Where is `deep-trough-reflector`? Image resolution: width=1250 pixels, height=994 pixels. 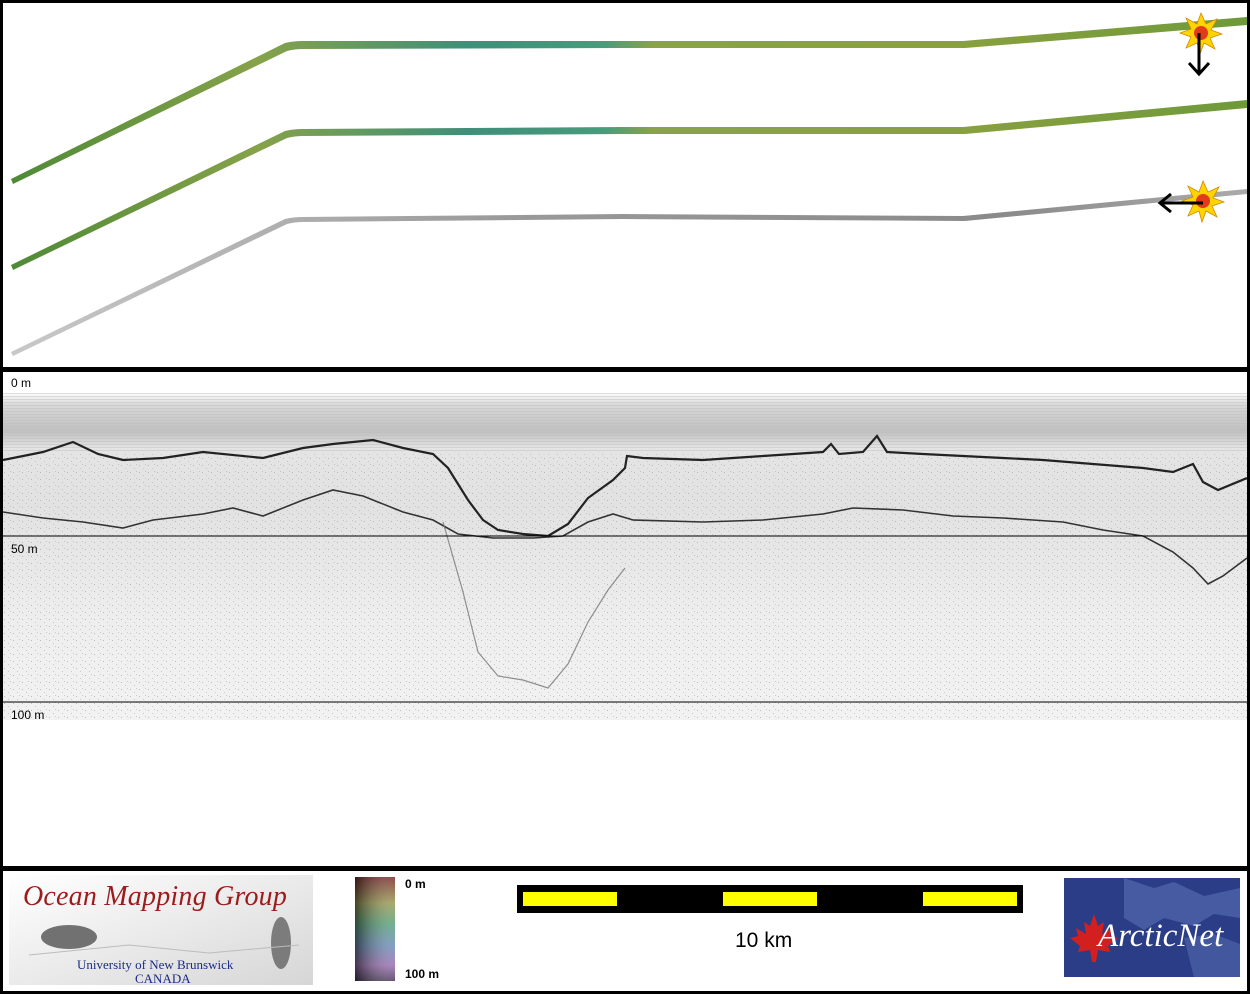
deep-trough-reflector is located at coordinates (534, 605).